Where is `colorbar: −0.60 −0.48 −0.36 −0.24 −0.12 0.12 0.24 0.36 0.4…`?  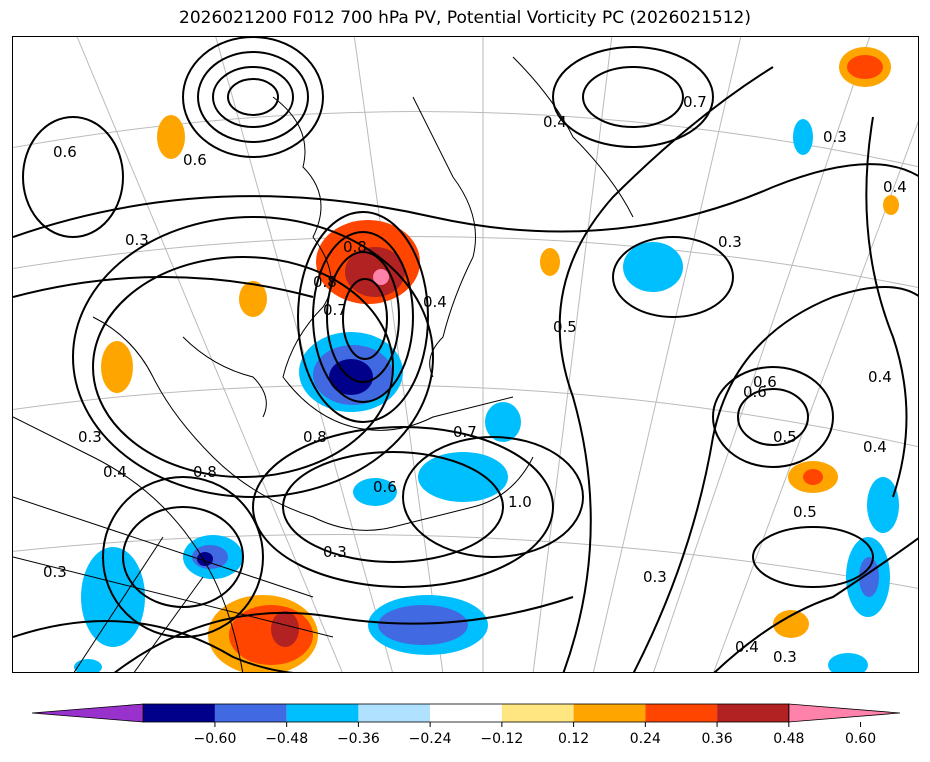
colorbar: −0.60 −0.48 −0.36 −0.24 −0.12 0.12 0.24 0.36 0.4… is located at coordinates (466, 725).